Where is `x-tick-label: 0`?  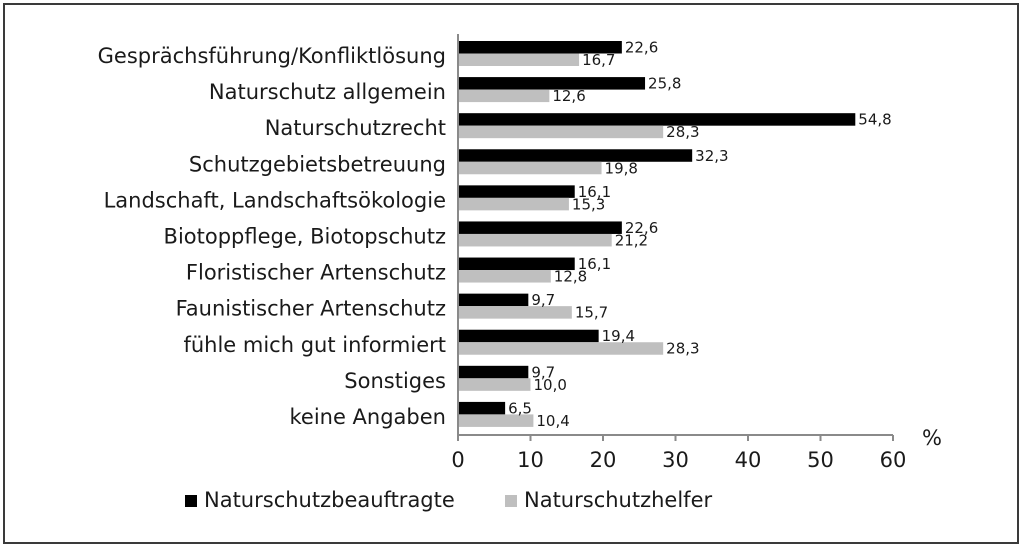 x-tick-label: 0 is located at coordinates (457, 460).